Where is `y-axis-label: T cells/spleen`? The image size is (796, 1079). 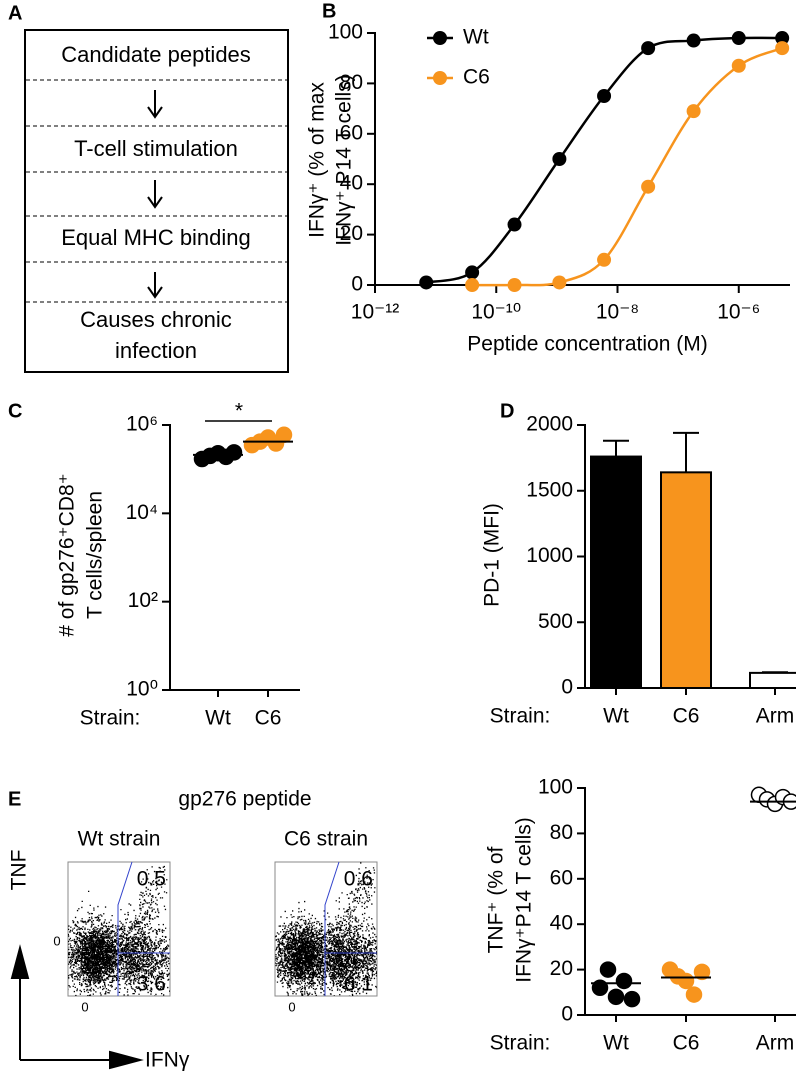
y-axis-label: T cells/spleen is located at coordinates (95, 555).